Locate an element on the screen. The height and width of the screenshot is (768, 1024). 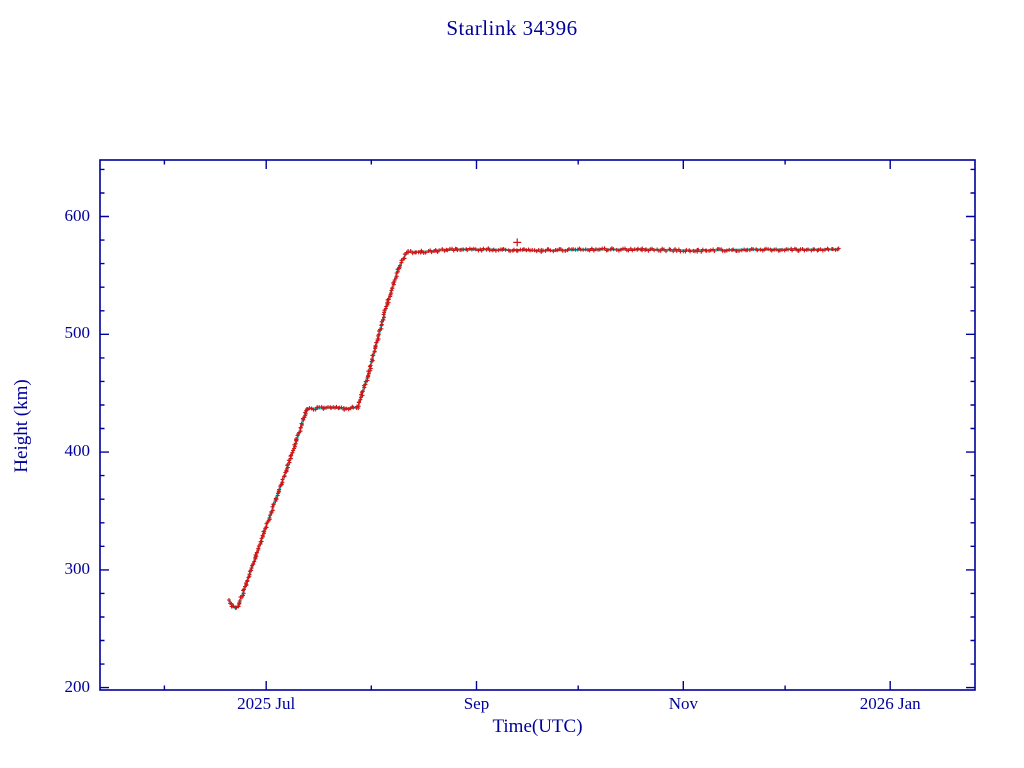
chart-title: Starlink 34396 is located at coordinates (512, 28).